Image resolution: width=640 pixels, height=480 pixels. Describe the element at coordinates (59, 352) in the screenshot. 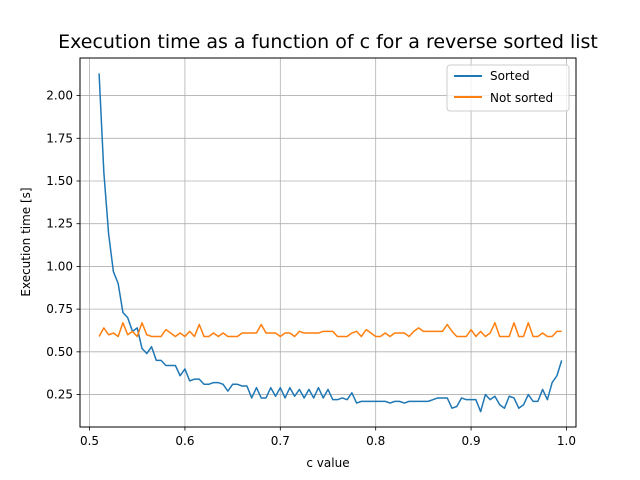

I see `y-tick-label: 0.50` at that location.